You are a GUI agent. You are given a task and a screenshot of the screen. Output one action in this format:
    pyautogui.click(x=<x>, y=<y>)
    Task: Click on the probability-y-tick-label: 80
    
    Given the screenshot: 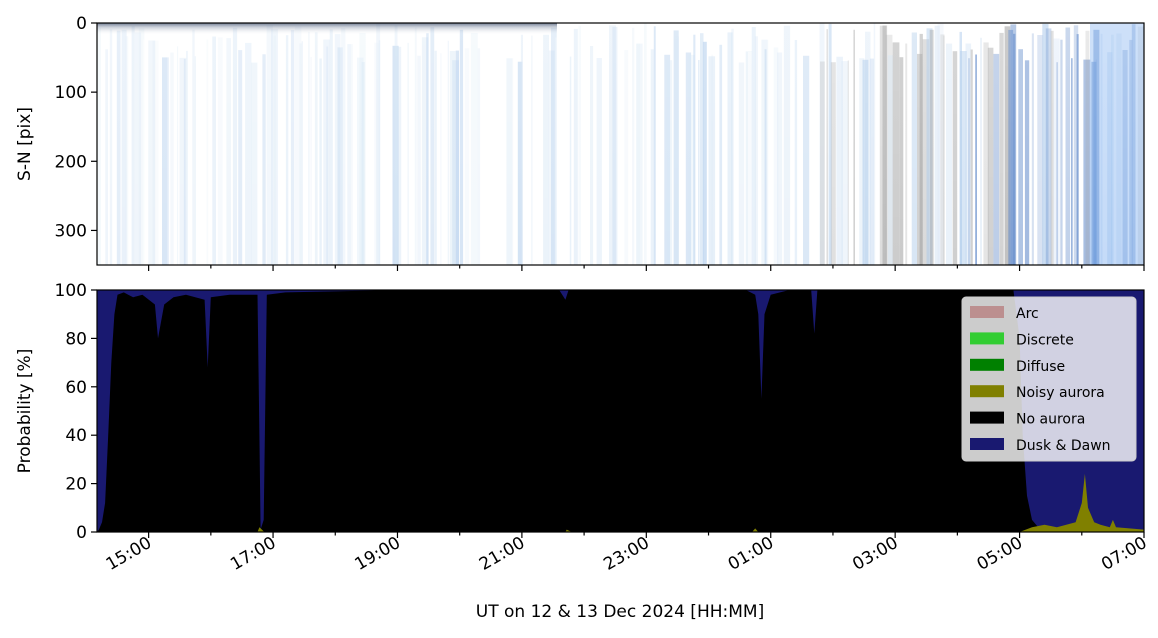 What is the action you would take?
    pyautogui.click(x=76, y=339)
    